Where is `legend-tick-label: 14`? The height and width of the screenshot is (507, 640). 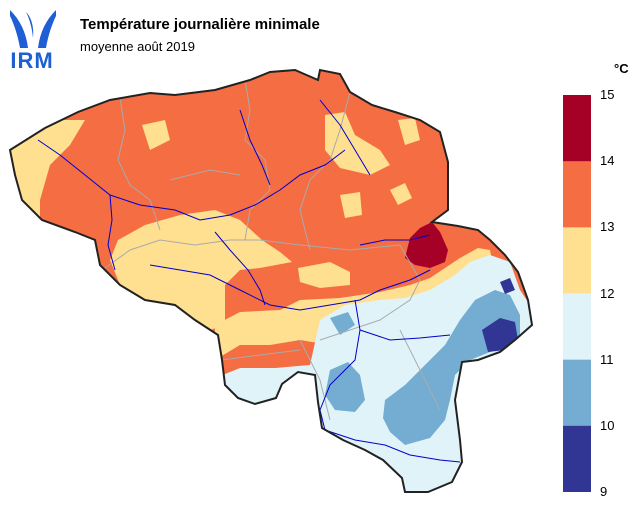 legend-tick-label: 14 is located at coordinates (607, 161).